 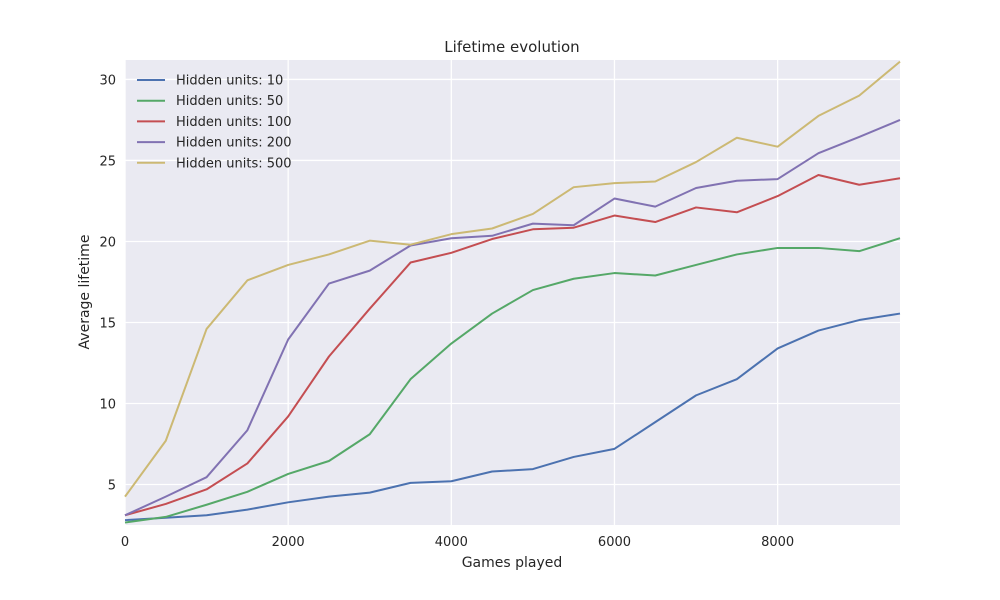 I want to click on y-tick-label: 20, so click(x=107, y=242).